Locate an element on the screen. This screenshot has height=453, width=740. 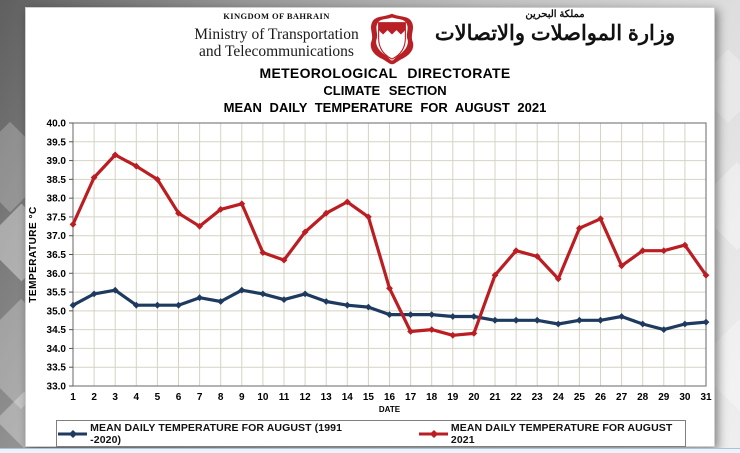
svg-text: 9 is located at coordinates (242, 397).